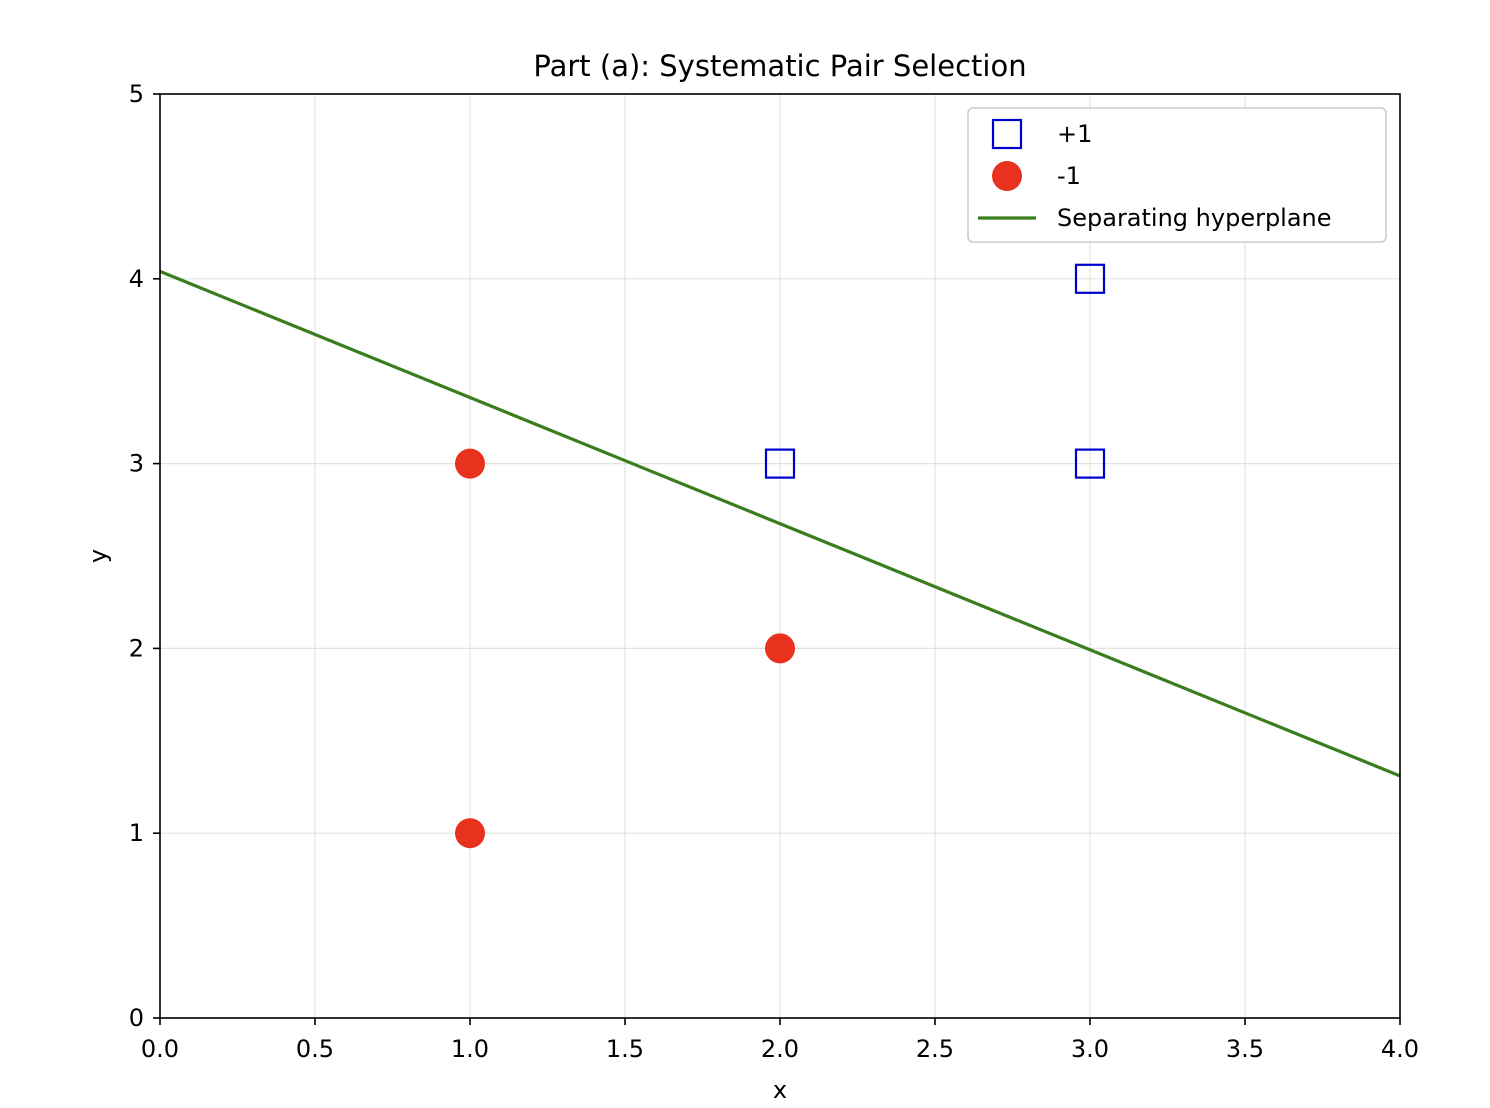  Describe the element at coordinates (1090, 1049) in the screenshot. I see `x-tick-label: 3.0` at that location.